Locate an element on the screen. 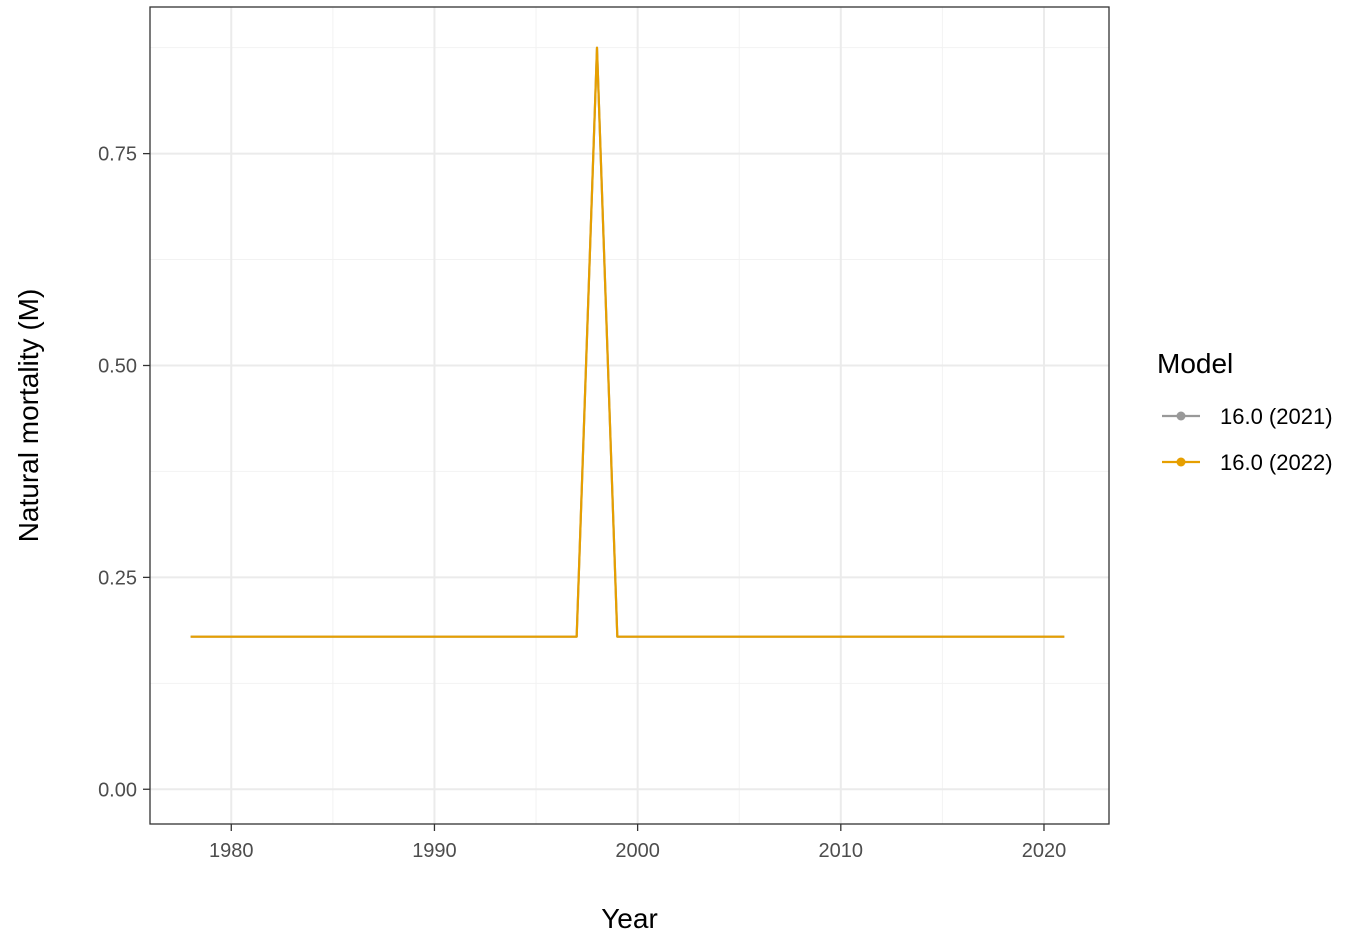  x-axis: 1980 1990 2000 2010 2020 is located at coordinates (637, 843).